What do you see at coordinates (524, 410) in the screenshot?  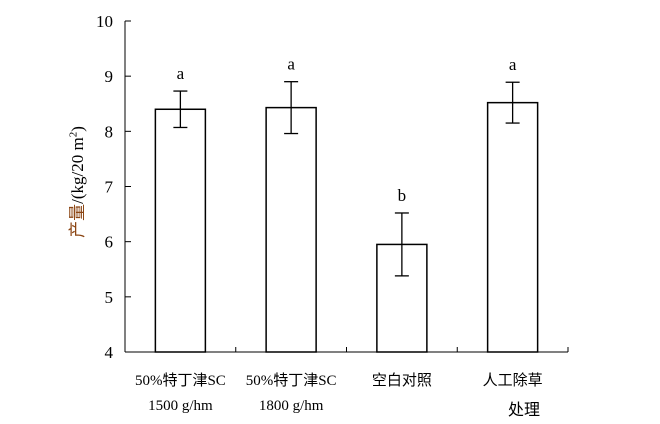 I see `x-axis-label: 处理` at bounding box center [524, 410].